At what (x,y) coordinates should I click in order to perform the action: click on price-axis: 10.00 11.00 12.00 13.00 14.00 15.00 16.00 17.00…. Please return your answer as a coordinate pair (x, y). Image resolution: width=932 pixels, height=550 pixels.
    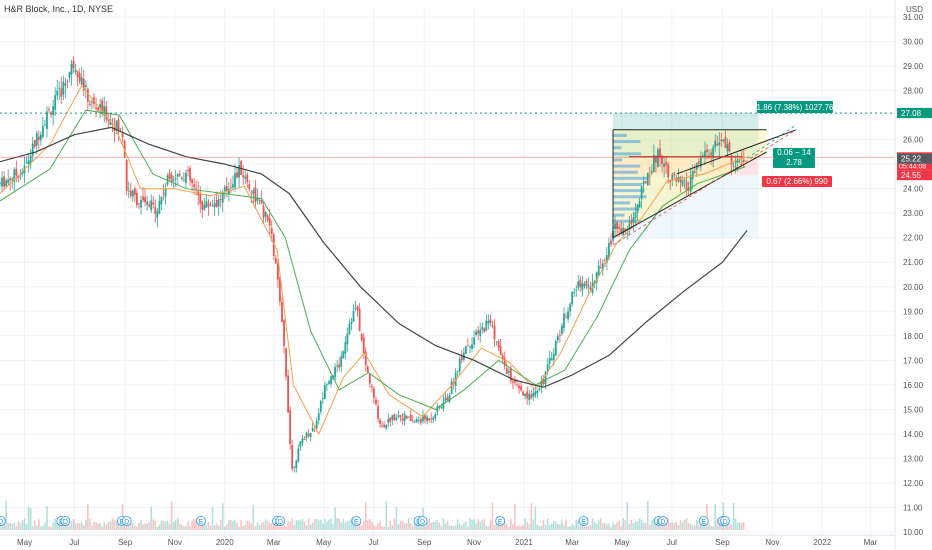
    Looking at the image, I should click on (913, 275).